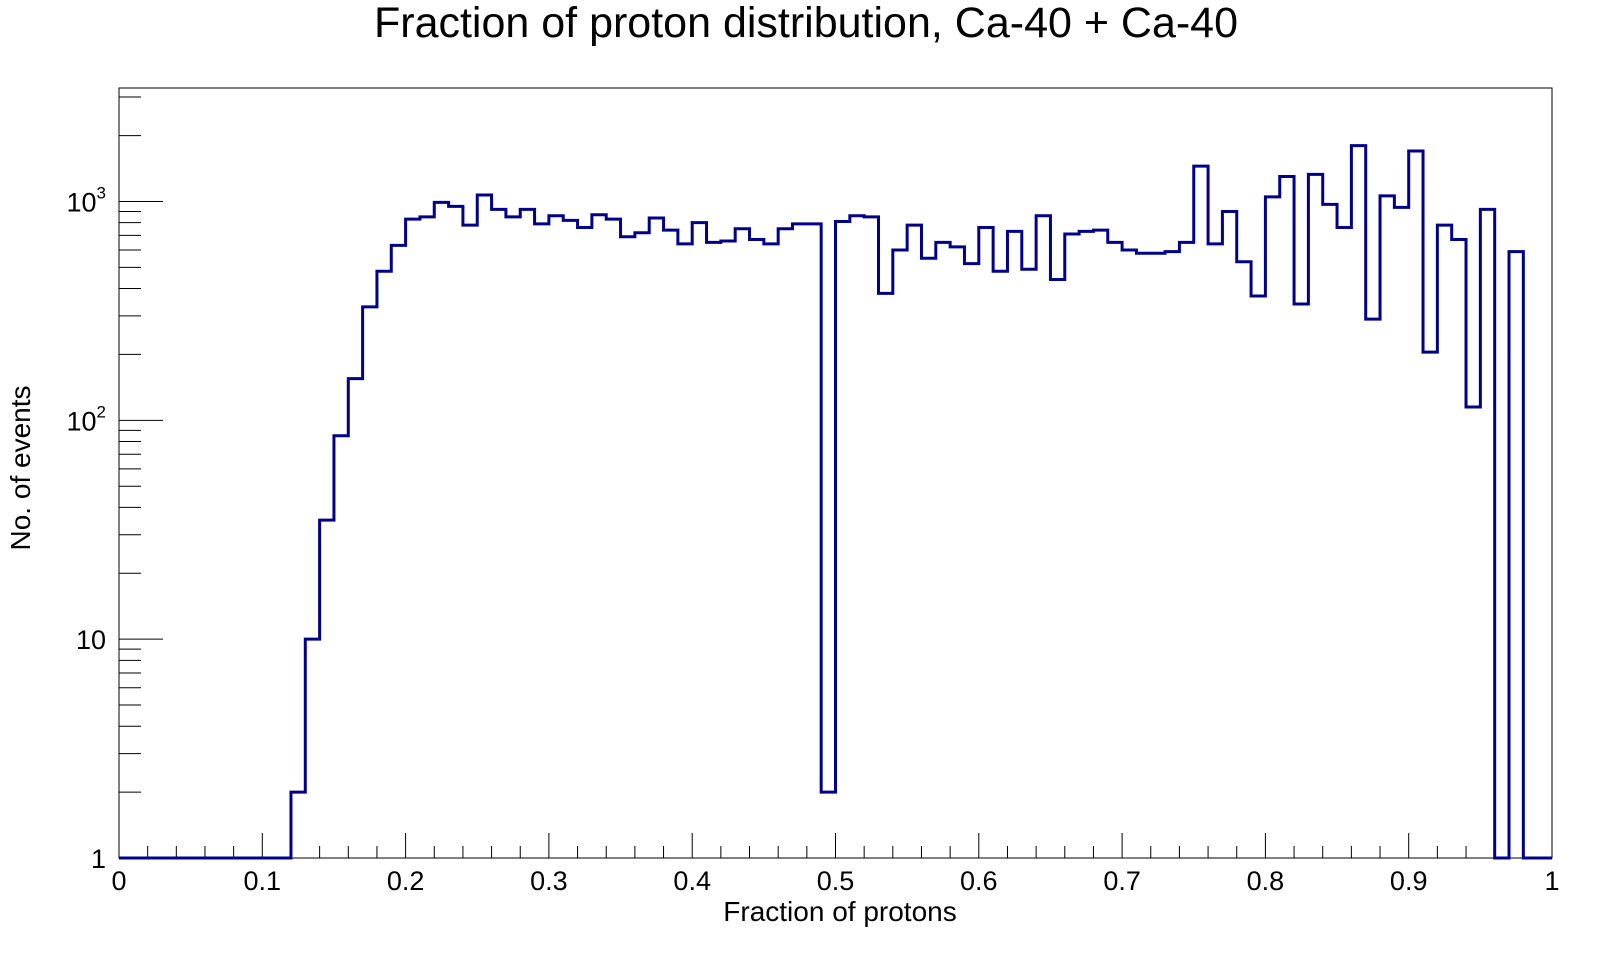  Describe the element at coordinates (1266, 881) in the screenshot. I see `x-tick-label: 0.8` at that location.